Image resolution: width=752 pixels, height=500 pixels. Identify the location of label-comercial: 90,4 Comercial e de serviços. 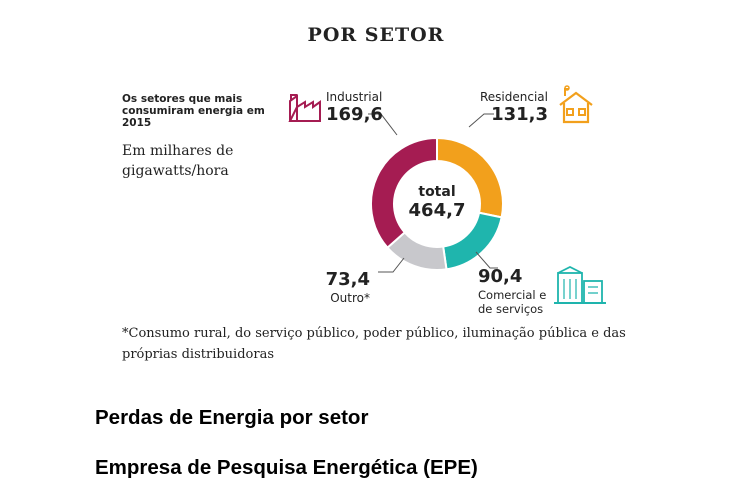
(512, 291).